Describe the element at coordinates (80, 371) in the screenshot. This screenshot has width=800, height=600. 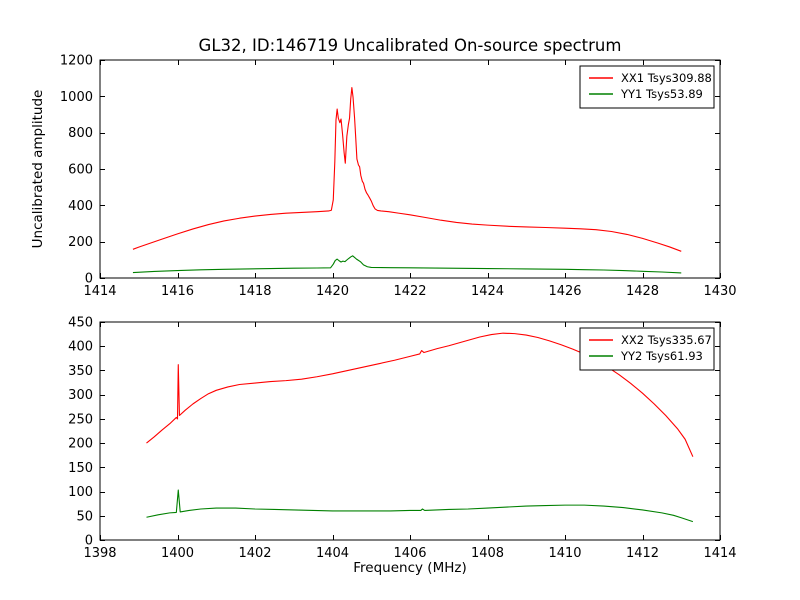
I see `y-tick-label: 350` at that location.